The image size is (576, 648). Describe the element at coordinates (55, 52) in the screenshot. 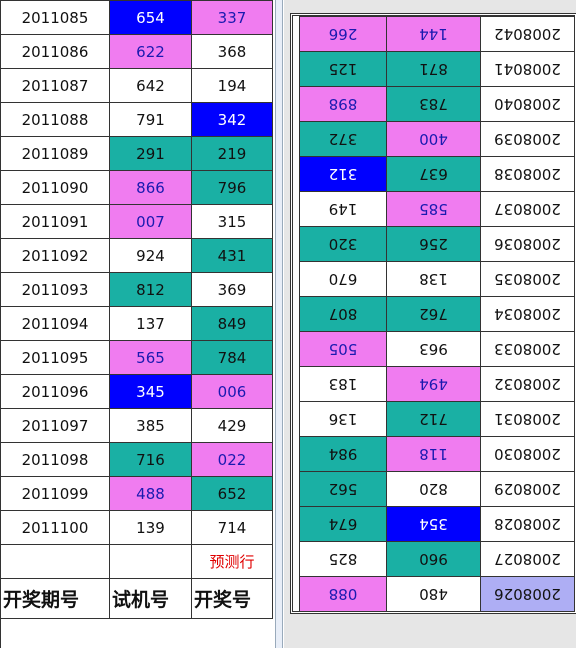

I see `table-cell: 2011086` at that location.